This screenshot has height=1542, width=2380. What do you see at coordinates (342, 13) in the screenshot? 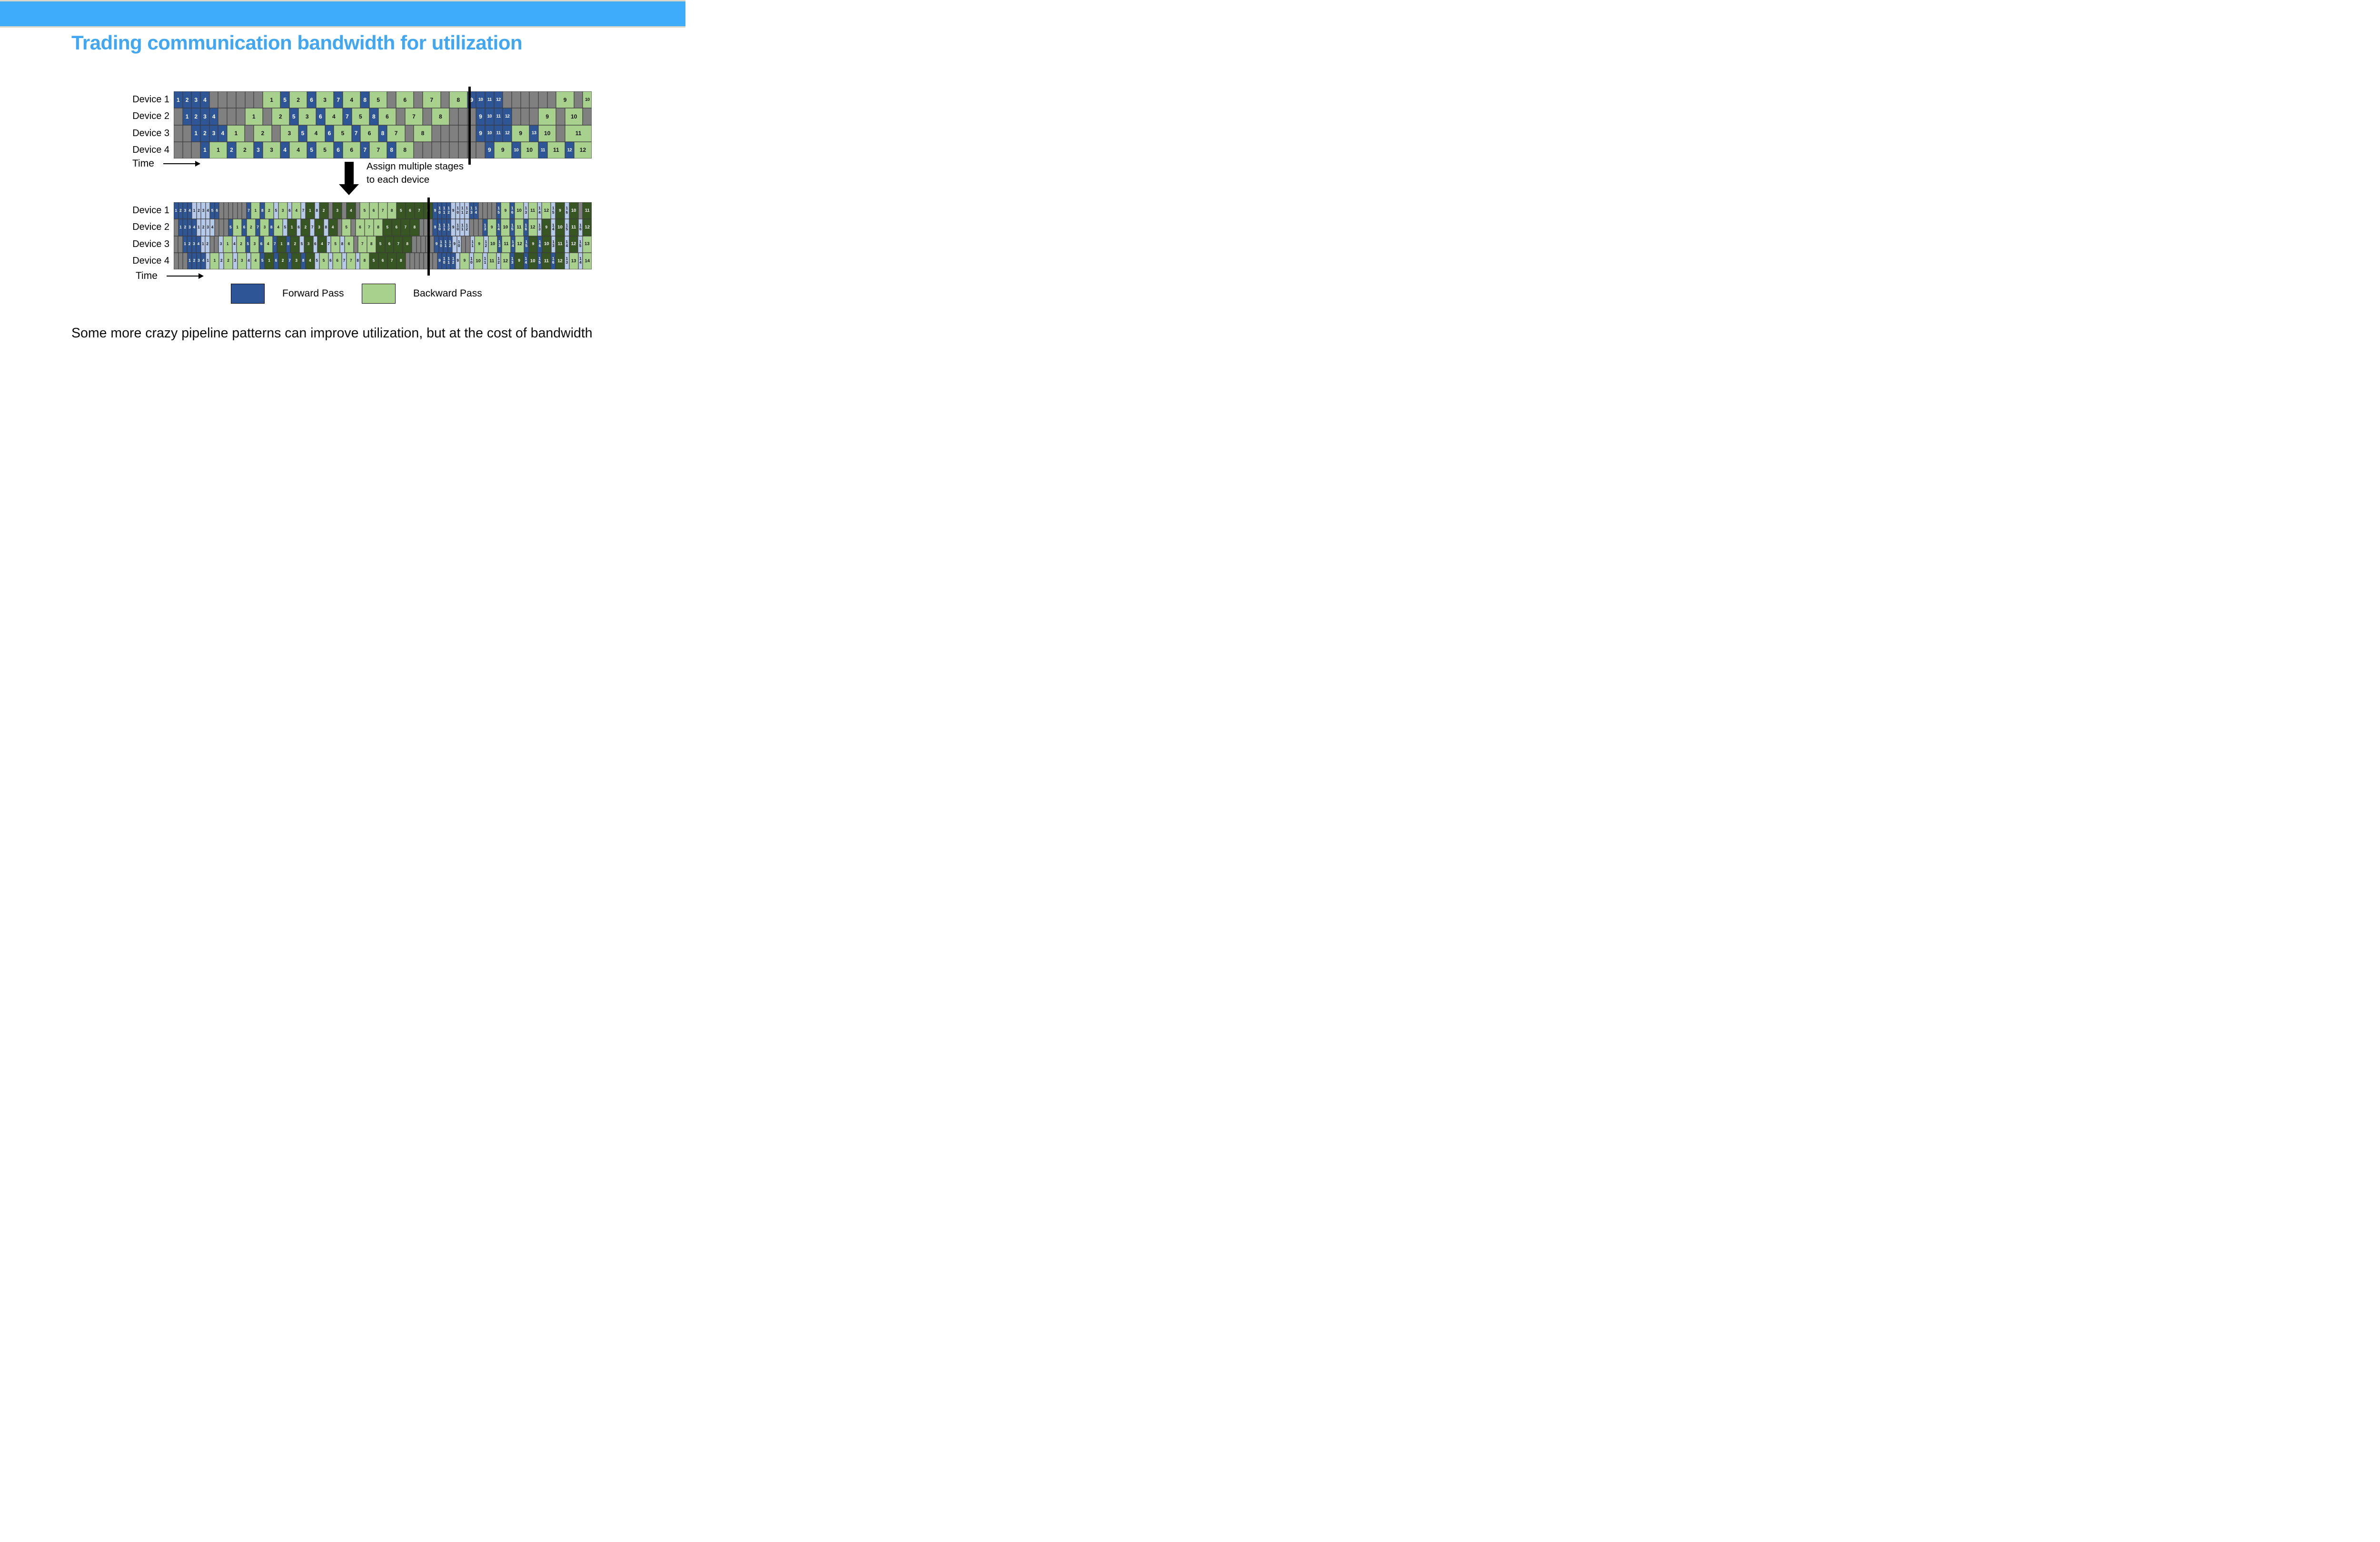
I see `header-bar` at bounding box center [342, 13].